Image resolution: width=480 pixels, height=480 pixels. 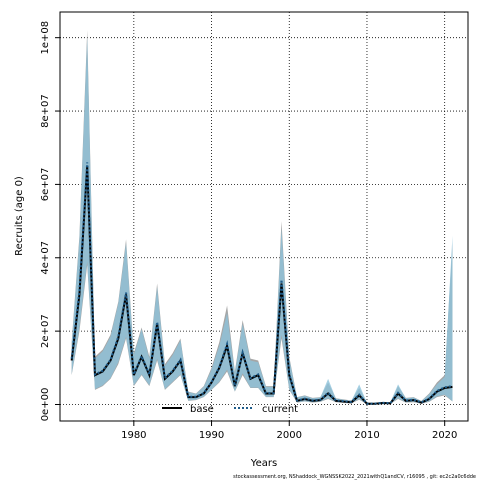 I want to click on y-axis-label: Recruits (age 0), so click(x=19, y=216).